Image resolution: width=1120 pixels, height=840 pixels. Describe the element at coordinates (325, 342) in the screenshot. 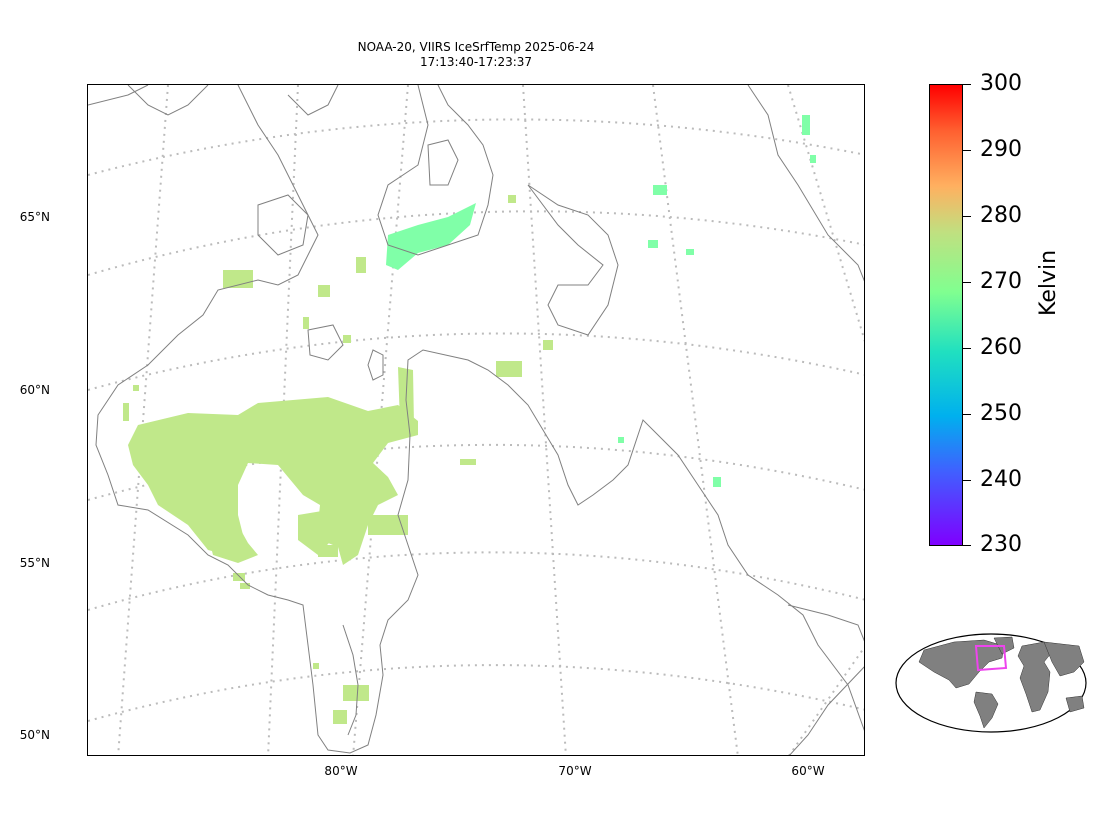

I see `coastline-mansel` at that location.